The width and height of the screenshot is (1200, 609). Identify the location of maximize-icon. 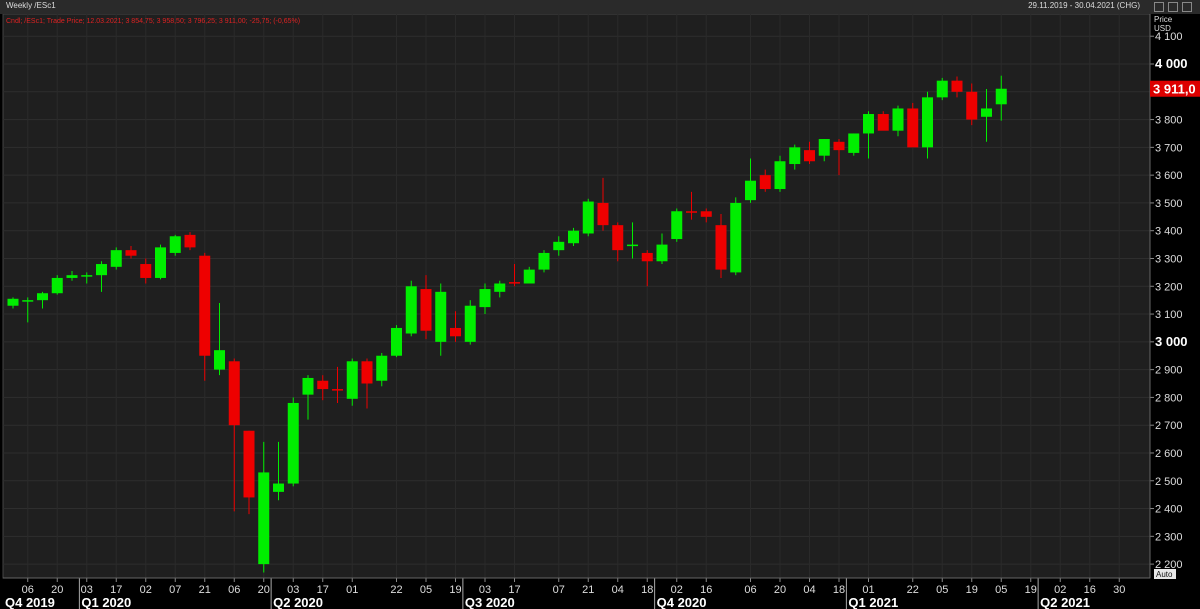
(1173, 7).